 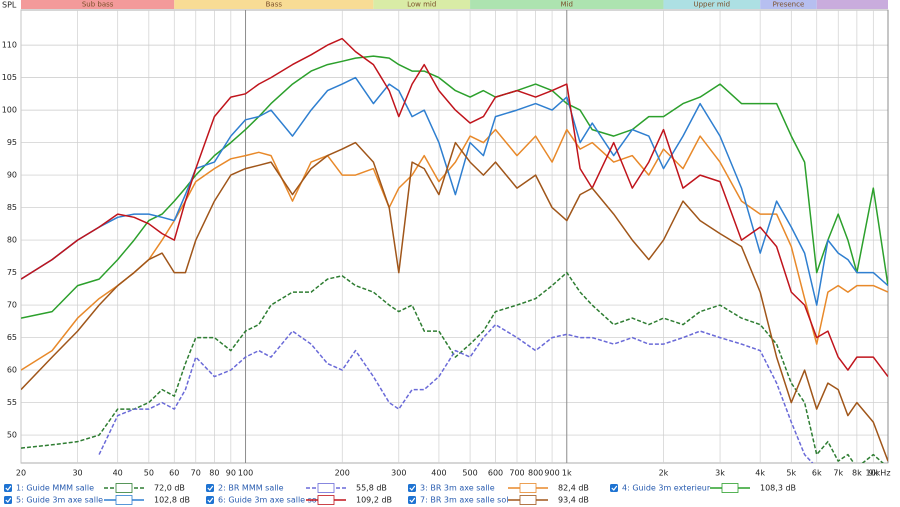 What do you see at coordinates (9, 45) in the screenshot?
I see `y-tick-label: 110` at bounding box center [9, 45].